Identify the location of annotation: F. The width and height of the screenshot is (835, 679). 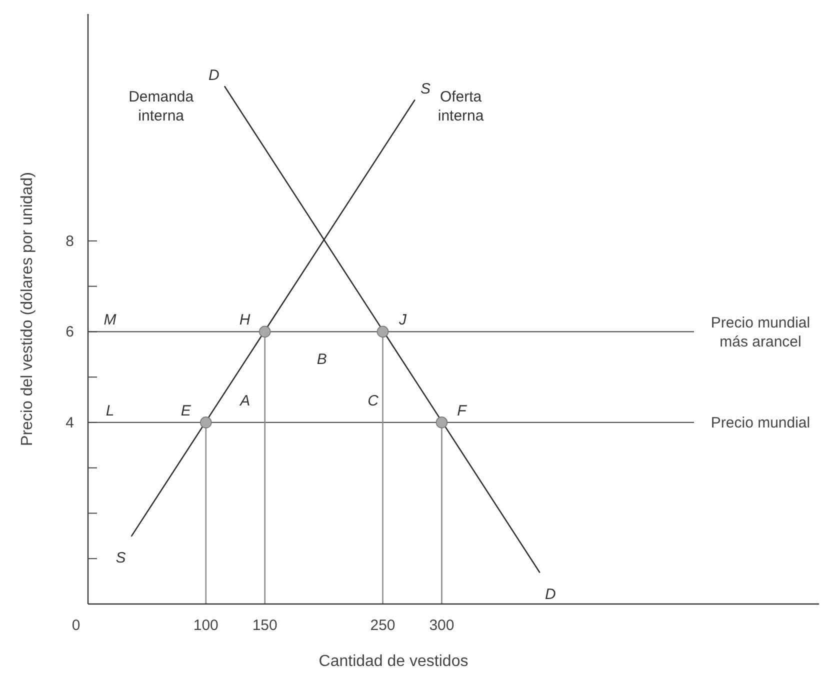
(462, 411).